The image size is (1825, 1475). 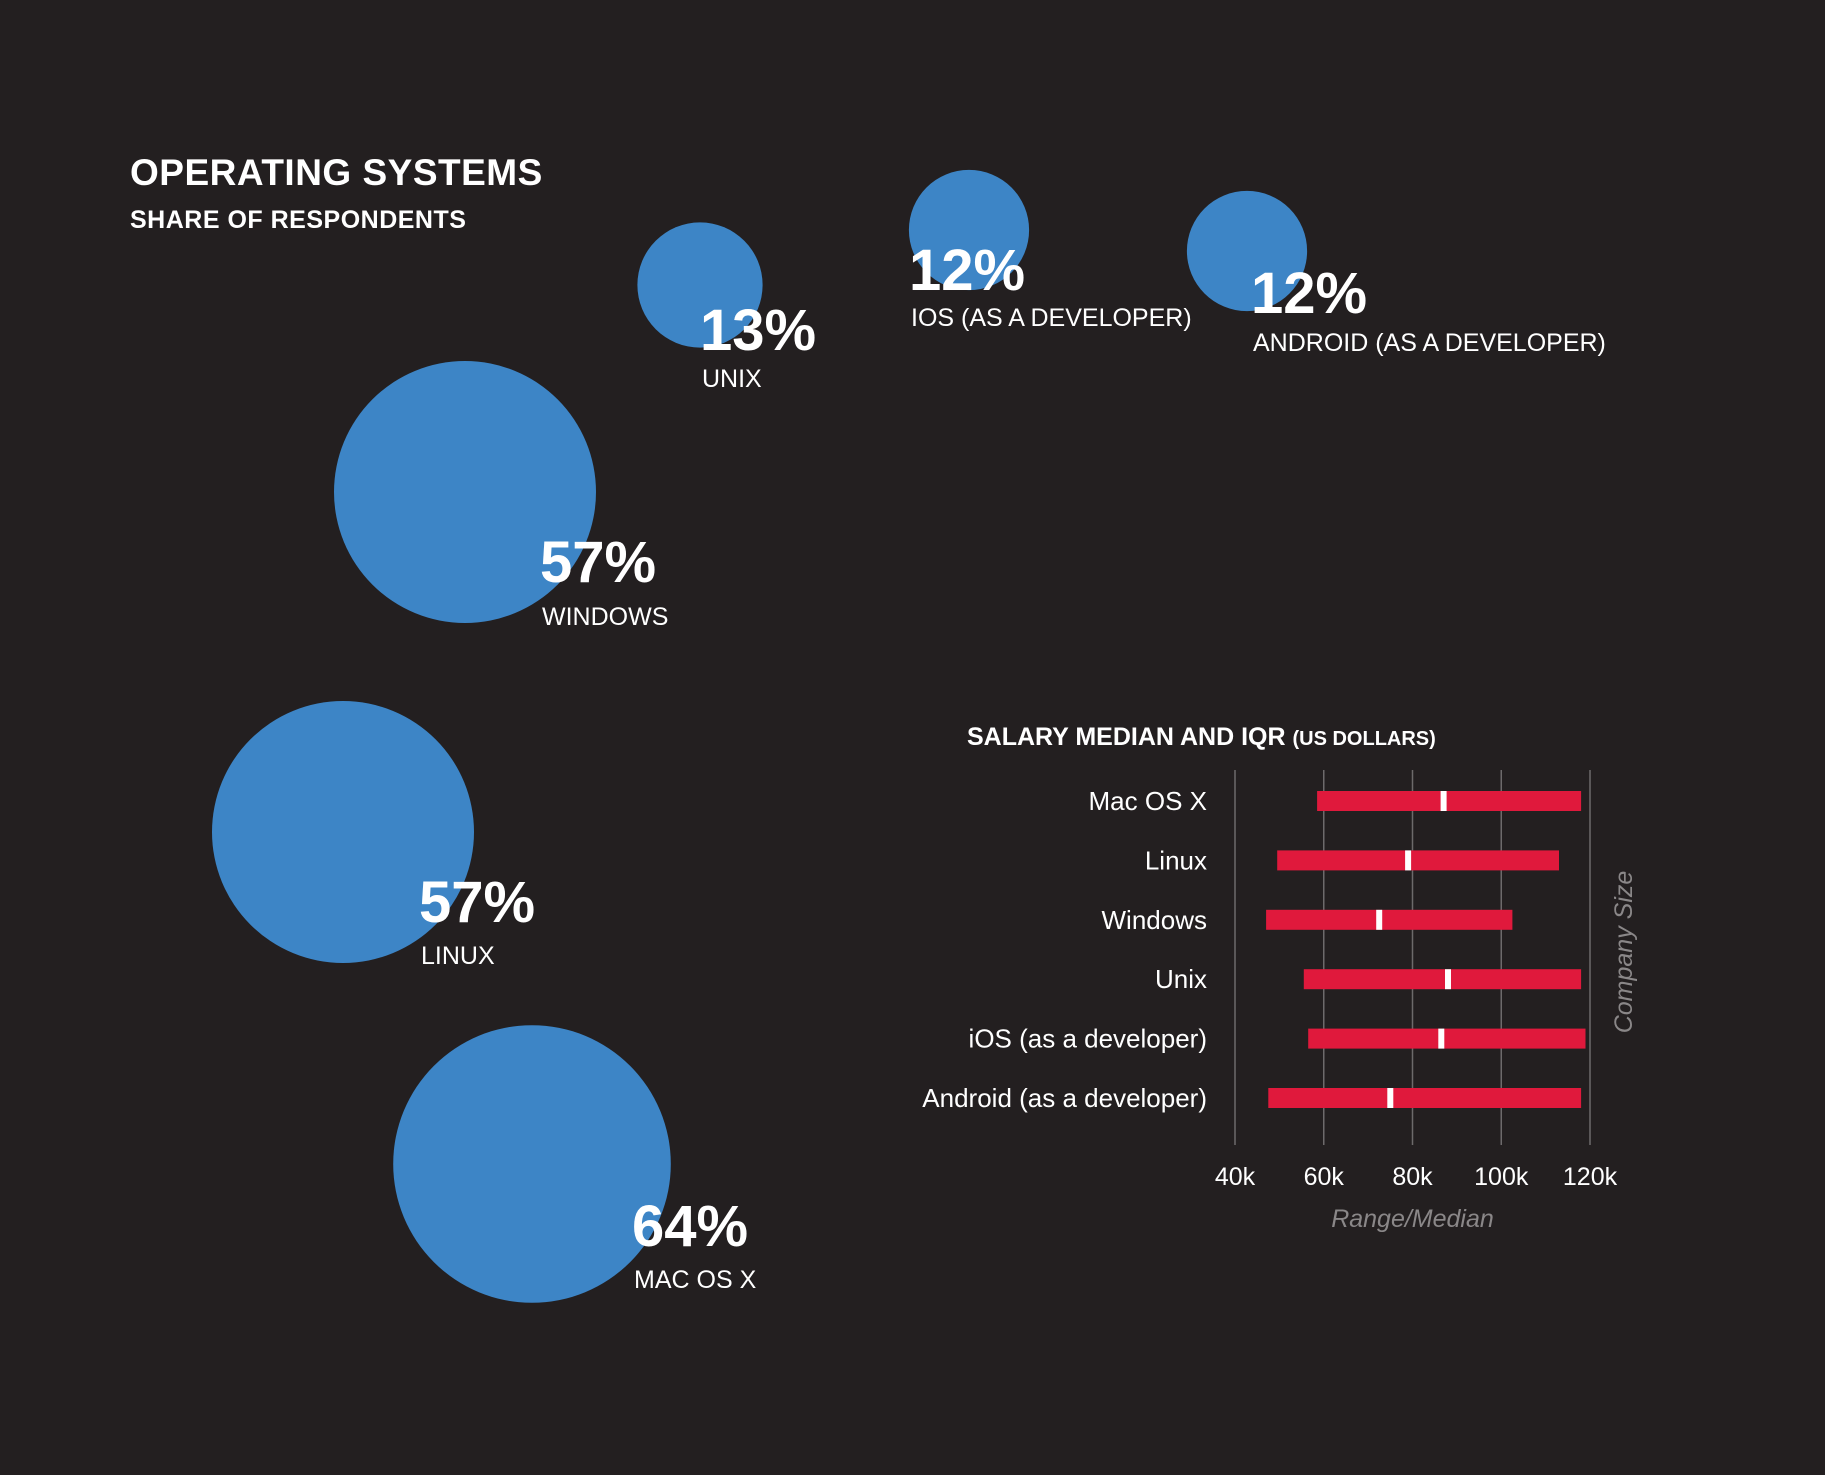 What do you see at coordinates (732, 379) in the screenshot?
I see `bubble-category-label: UNIX` at bounding box center [732, 379].